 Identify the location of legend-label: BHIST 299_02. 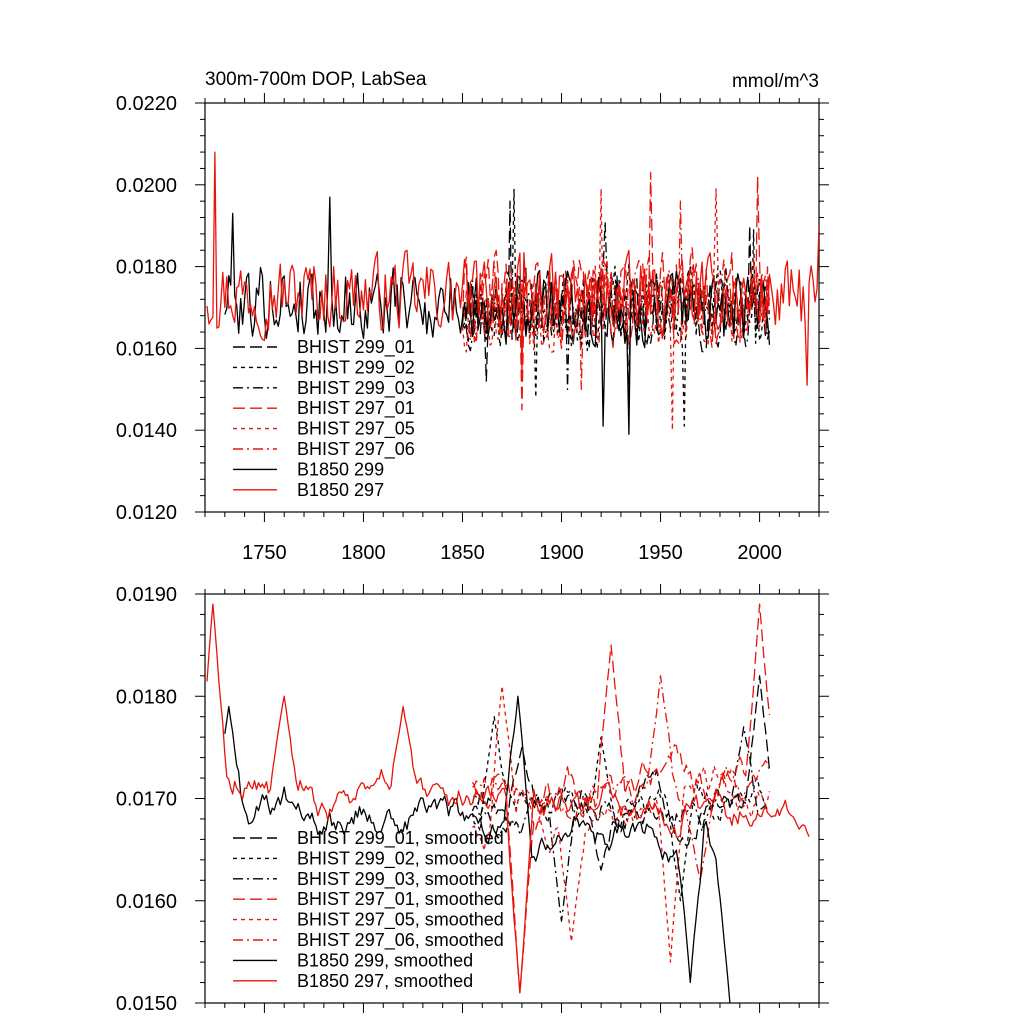
(356, 367).